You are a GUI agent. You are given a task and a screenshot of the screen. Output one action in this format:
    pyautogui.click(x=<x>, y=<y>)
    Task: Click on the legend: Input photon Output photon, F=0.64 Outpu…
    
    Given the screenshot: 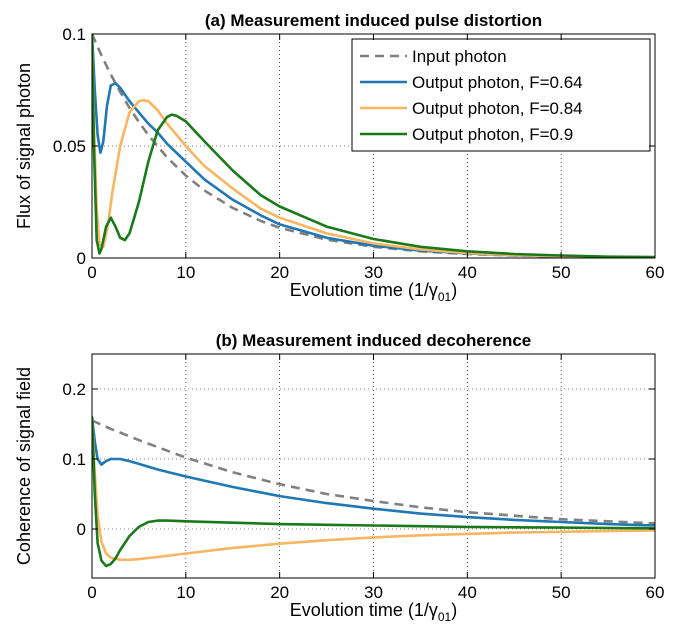 What is the action you would take?
    pyautogui.click(x=501, y=95)
    